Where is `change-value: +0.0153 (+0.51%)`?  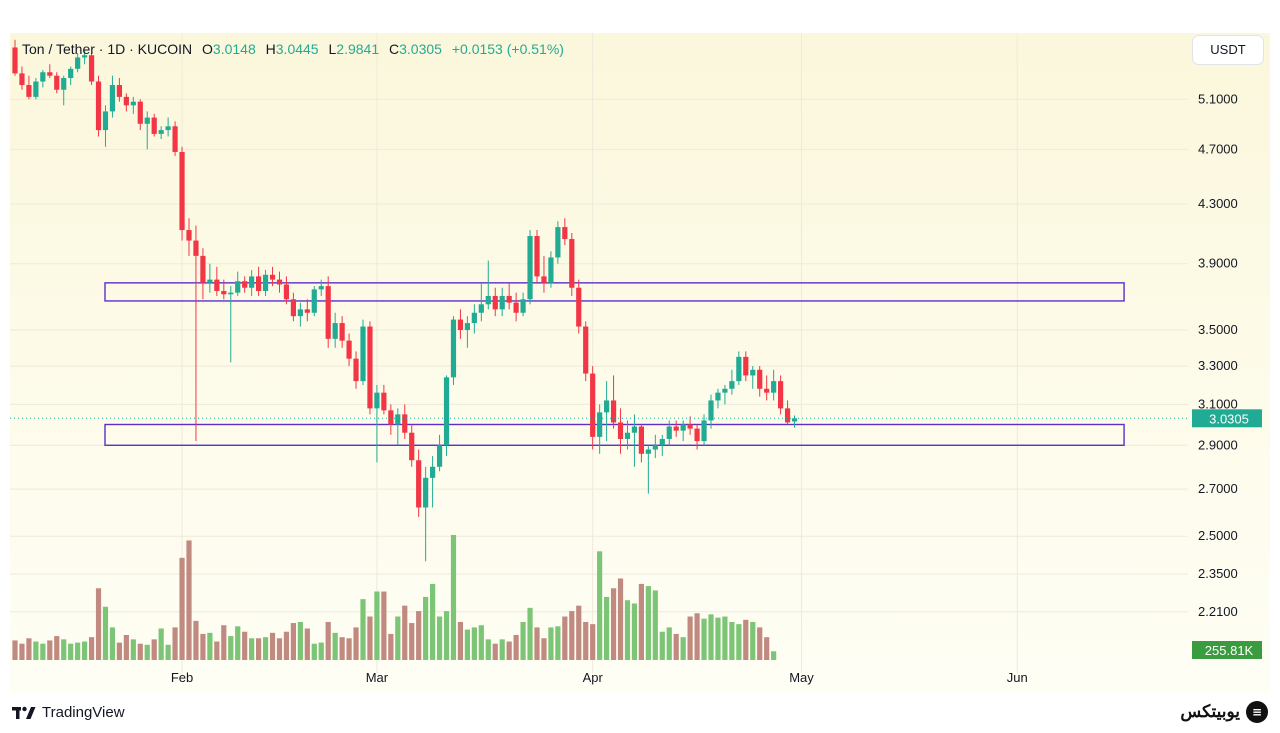
change-value: +0.0153 (+0.51%) is located at coordinates (507, 49).